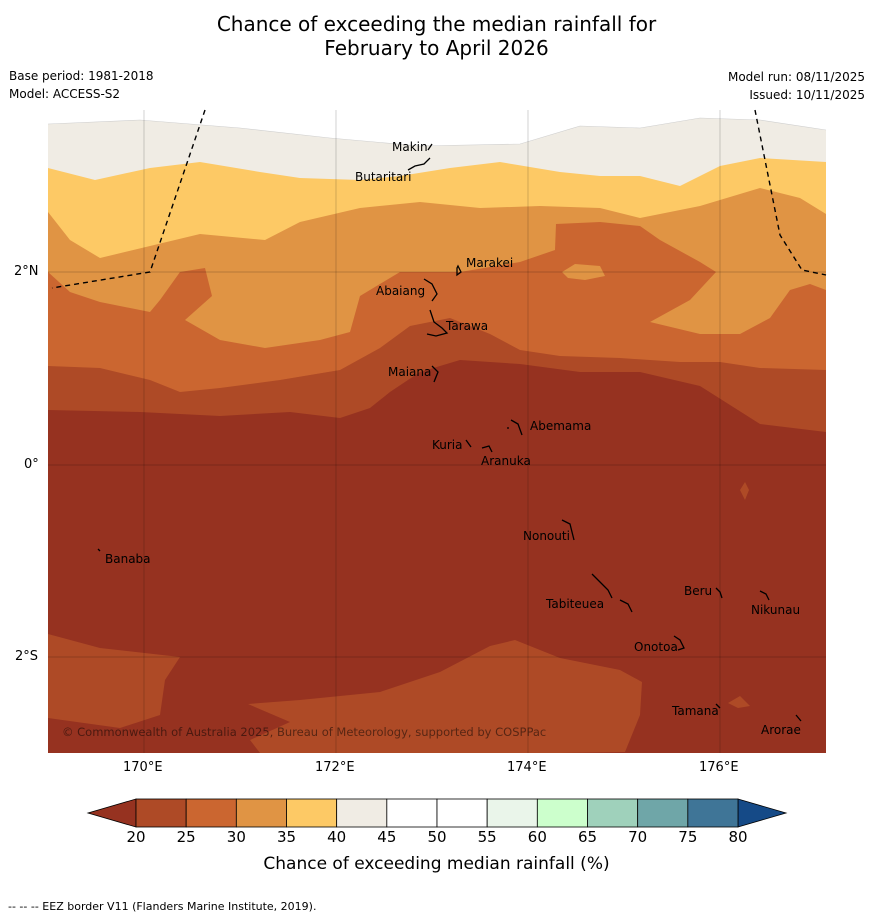 Image resolution: width=873 pixels, height=919 pixels. Describe the element at coordinates (468, 443) in the screenshot. I see `island-kuria` at that location.